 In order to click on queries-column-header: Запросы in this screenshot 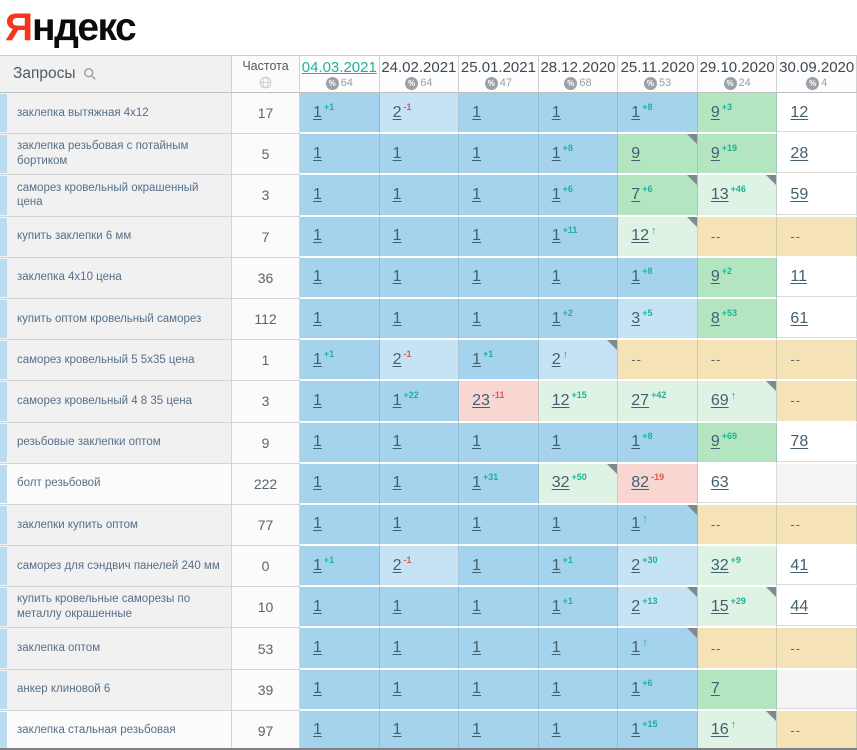, I will do `click(116, 74)`.